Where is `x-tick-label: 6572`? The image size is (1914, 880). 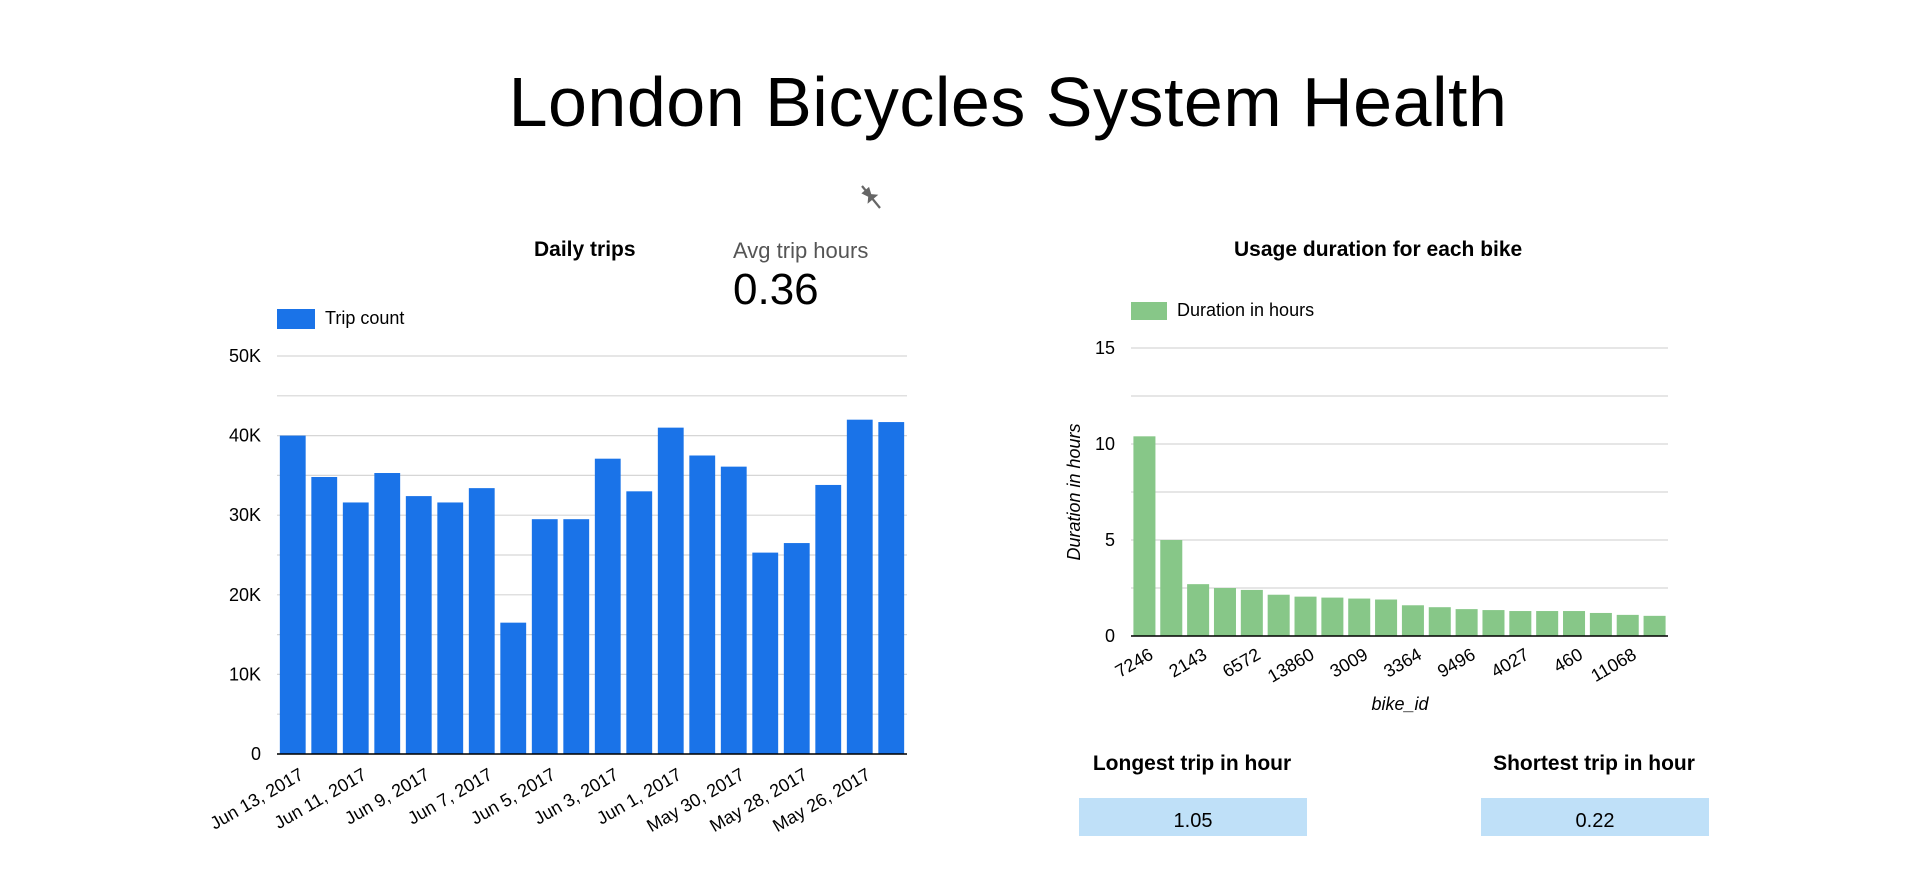
x-tick-label: 6572 is located at coordinates (1241, 662).